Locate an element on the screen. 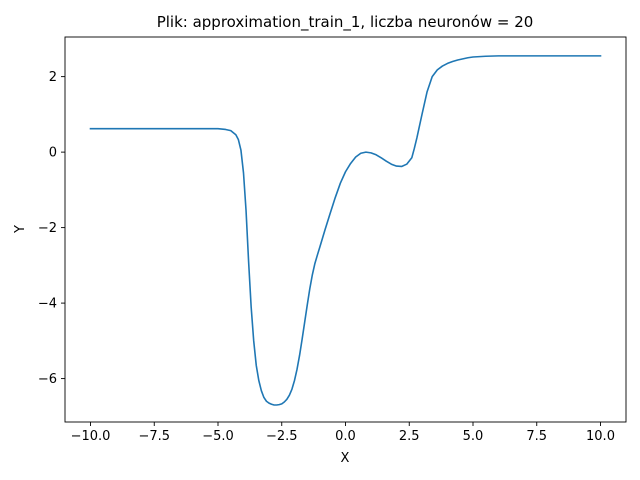 The height and width of the screenshot is (480, 640). x-tick-label: 10.0 is located at coordinates (600, 436).